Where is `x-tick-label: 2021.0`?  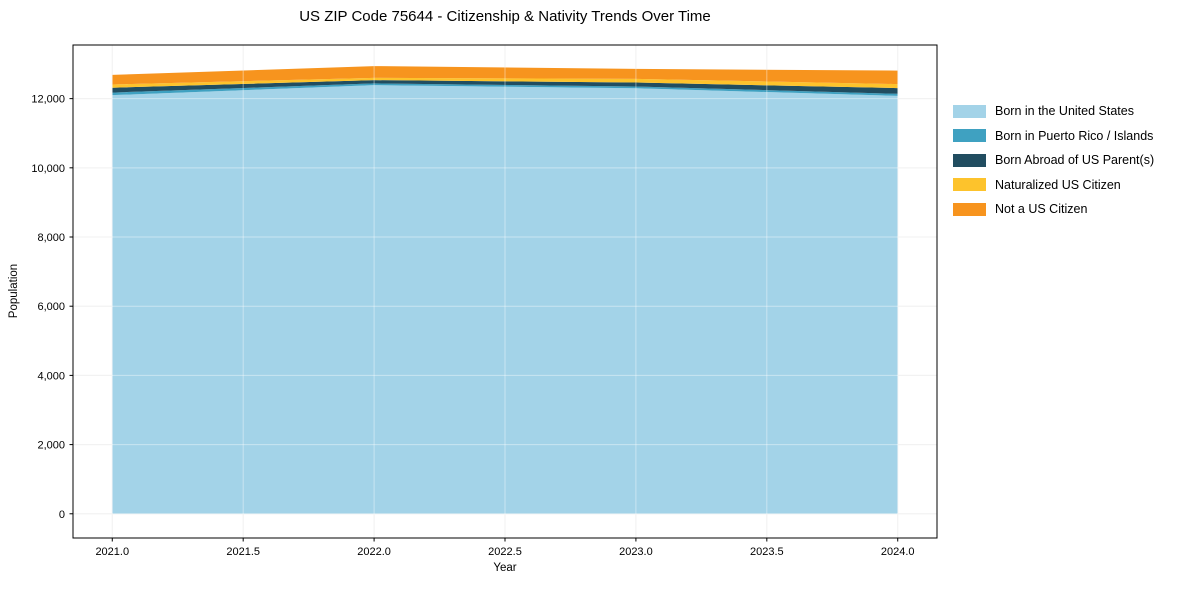 x-tick-label: 2021.0 is located at coordinates (112, 552).